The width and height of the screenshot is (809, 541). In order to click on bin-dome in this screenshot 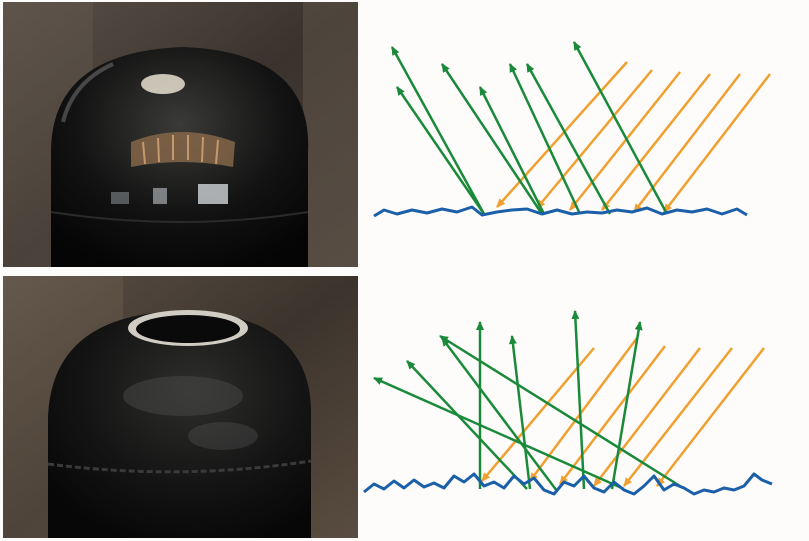, I will do `click(180, 424)`.